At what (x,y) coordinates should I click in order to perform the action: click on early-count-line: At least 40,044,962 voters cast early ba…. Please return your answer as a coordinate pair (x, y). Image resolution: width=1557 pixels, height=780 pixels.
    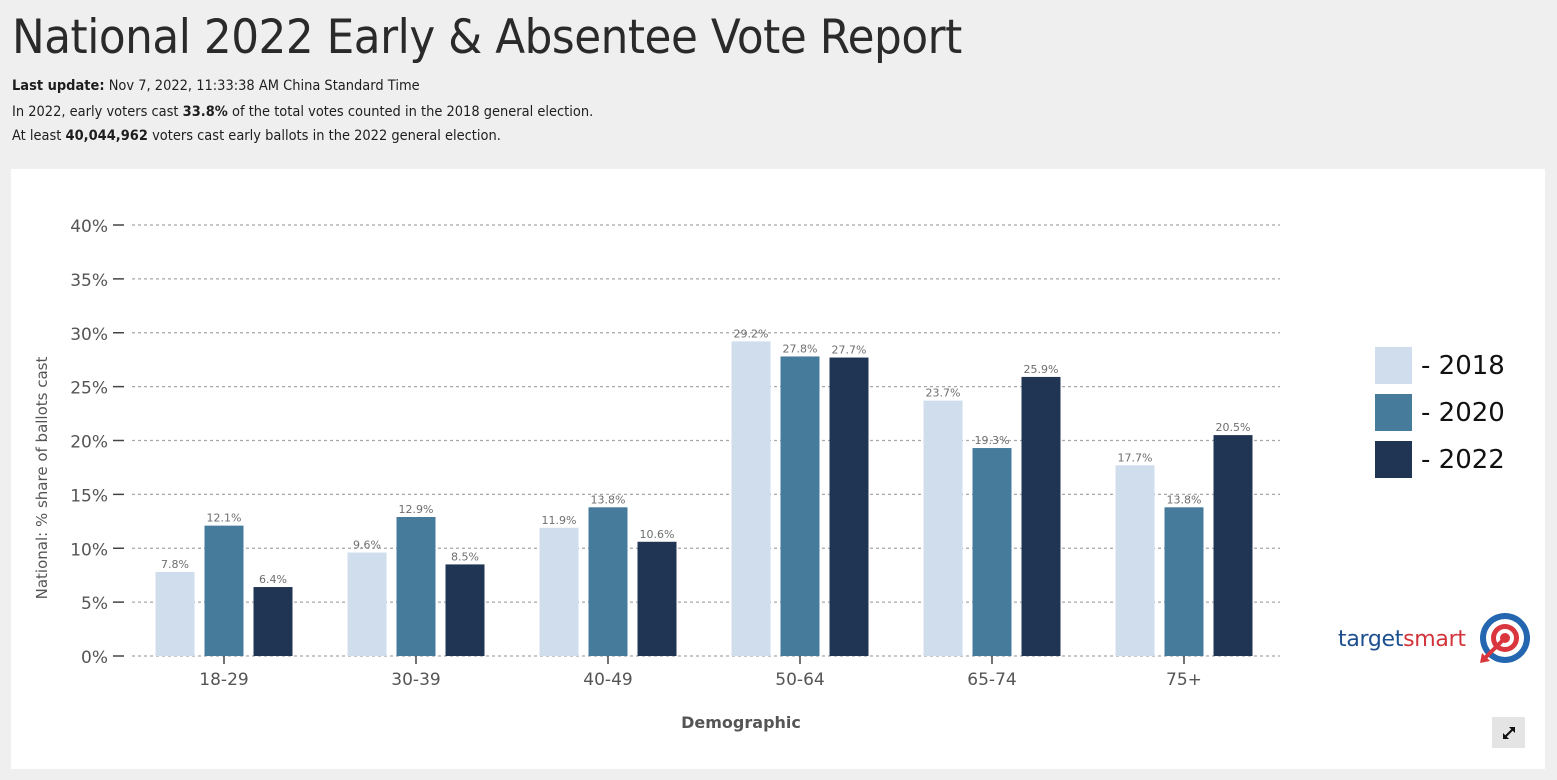
    Looking at the image, I should click on (256, 136).